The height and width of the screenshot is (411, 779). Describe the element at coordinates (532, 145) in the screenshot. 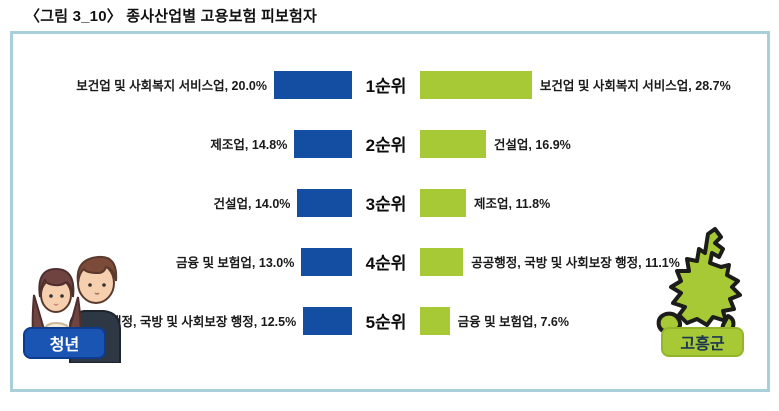

I see `county-industry-label: 건설업, 16.9%` at that location.